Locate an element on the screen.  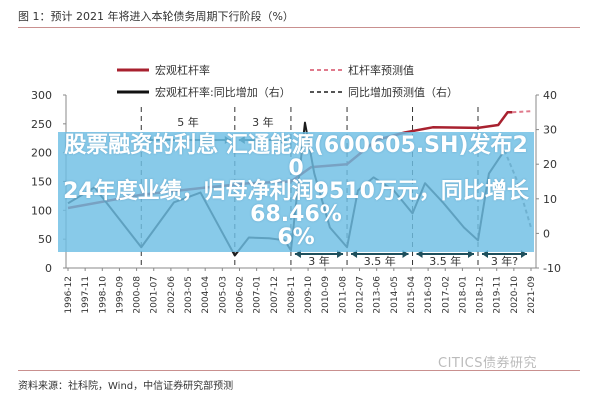
x-tick-label: 2001-07 is located at coordinates (155, 295).